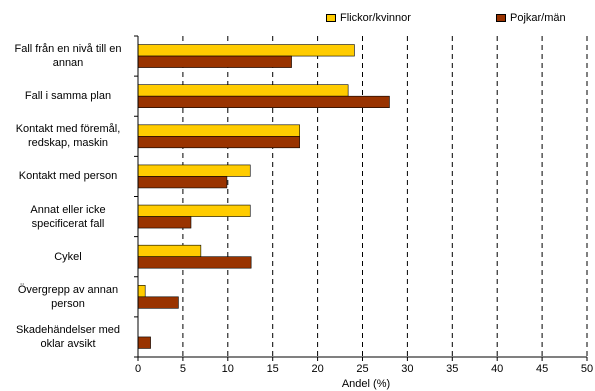 The width and height of the screenshot is (595, 391). Describe the element at coordinates (227, 369) in the screenshot. I see `x-tick-label-10: 10` at that location.